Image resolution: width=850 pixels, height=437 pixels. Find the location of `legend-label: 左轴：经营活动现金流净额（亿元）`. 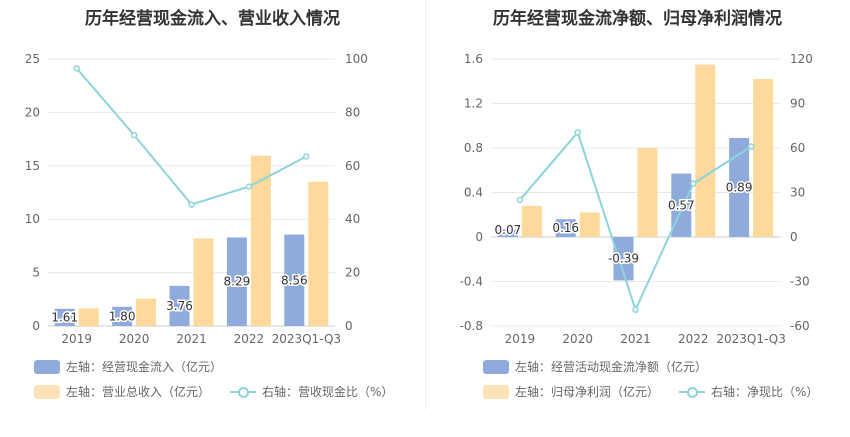

legend-label: 左轴：经营活动现金流净额（亿元） is located at coordinates (611, 367).